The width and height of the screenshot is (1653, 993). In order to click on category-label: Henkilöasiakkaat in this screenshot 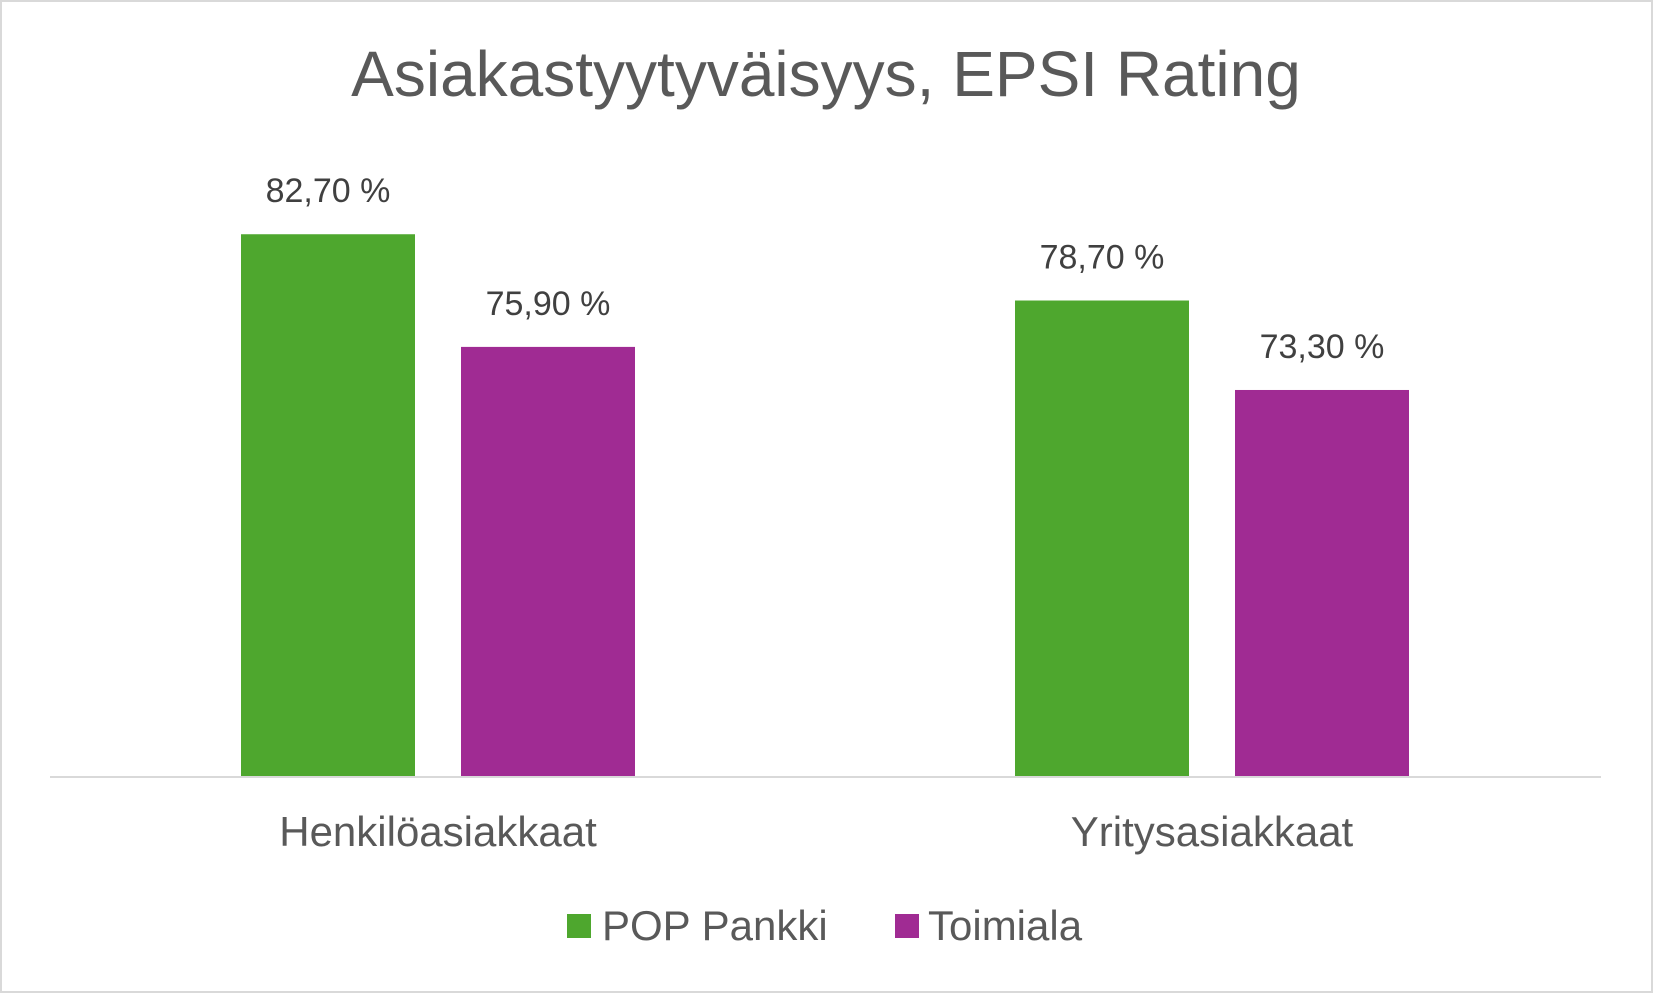, I will do `click(438, 831)`.